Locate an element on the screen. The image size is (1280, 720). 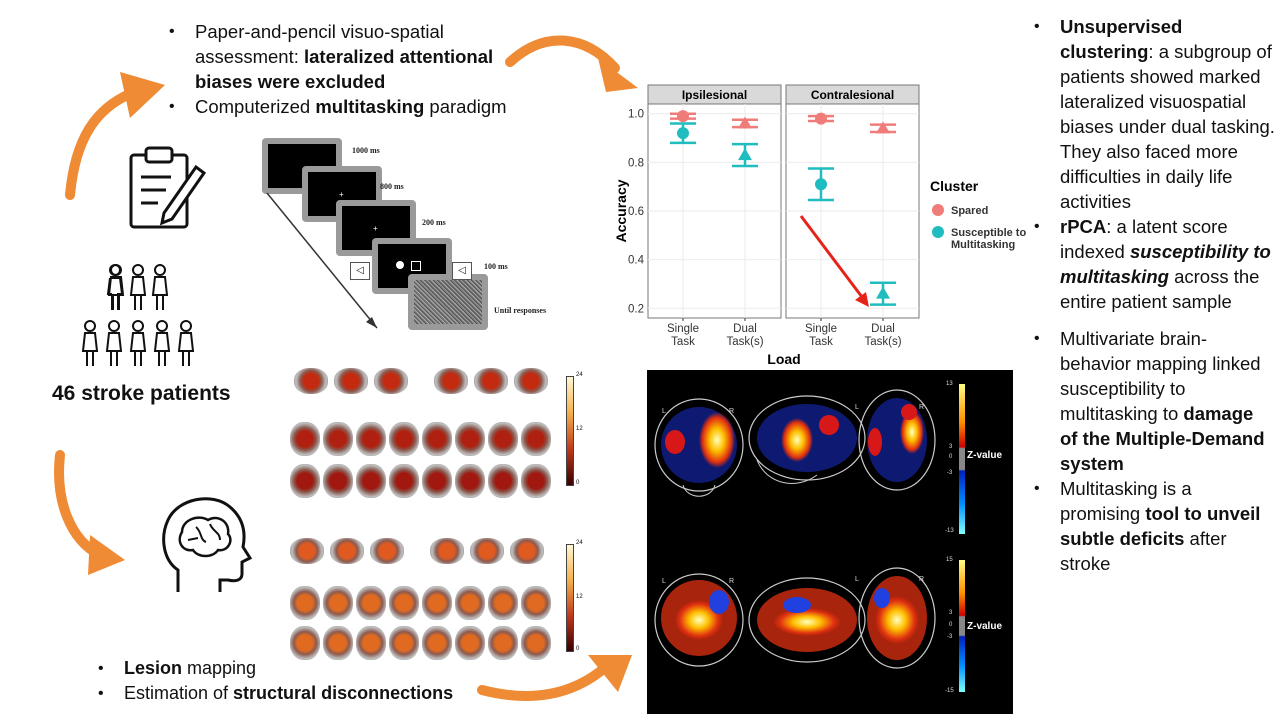
zbar-top-tick-1: 3 is located at coordinates (951, 447).